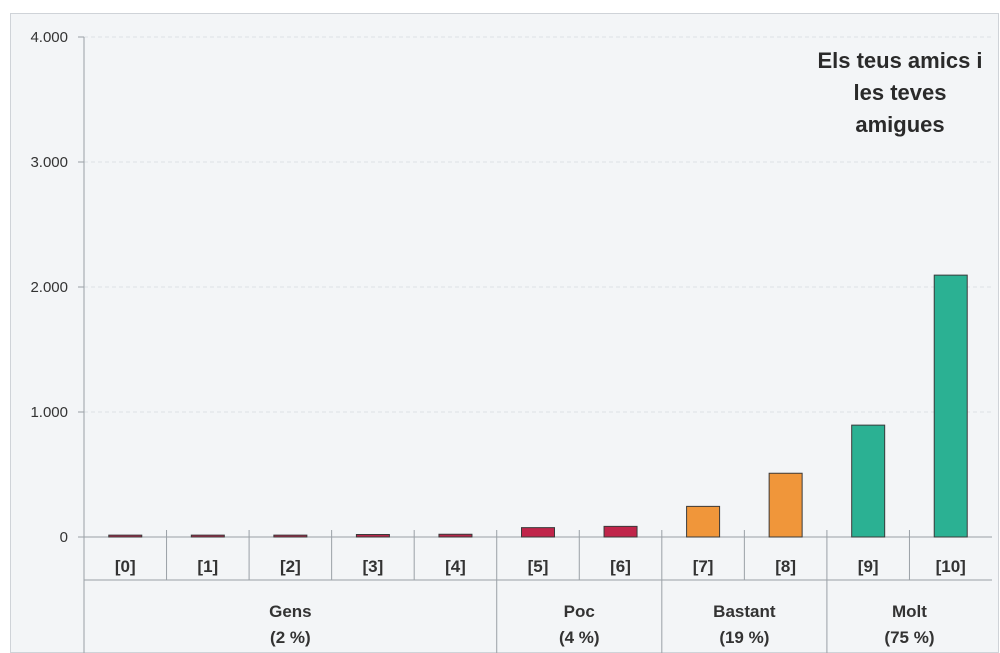 The width and height of the screenshot is (1000, 653). Describe the element at coordinates (579, 637) in the screenshot. I see `group-share-label: (4 %)` at that location.